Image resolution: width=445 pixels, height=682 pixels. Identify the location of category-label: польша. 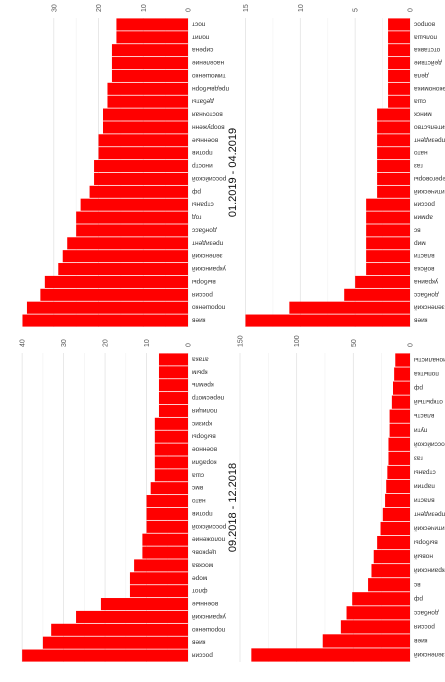
(425, 36).